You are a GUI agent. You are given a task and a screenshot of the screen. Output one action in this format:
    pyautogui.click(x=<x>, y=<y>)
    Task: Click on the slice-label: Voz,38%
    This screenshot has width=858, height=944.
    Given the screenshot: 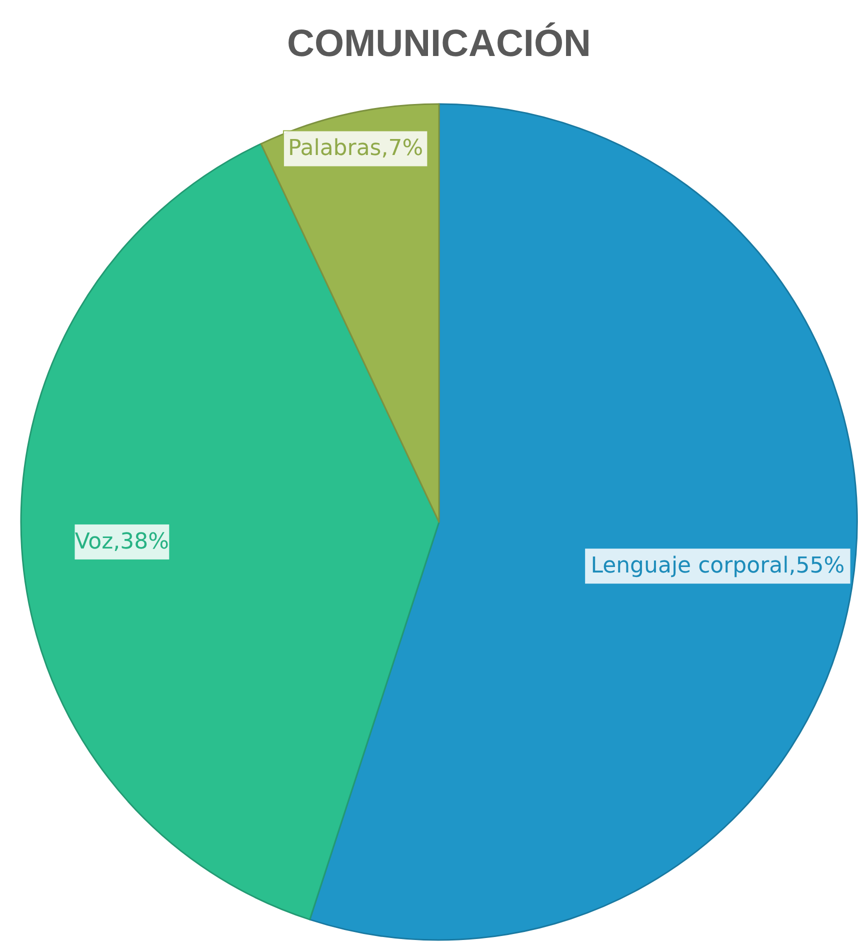 What is the action you would take?
    pyautogui.click(x=122, y=541)
    